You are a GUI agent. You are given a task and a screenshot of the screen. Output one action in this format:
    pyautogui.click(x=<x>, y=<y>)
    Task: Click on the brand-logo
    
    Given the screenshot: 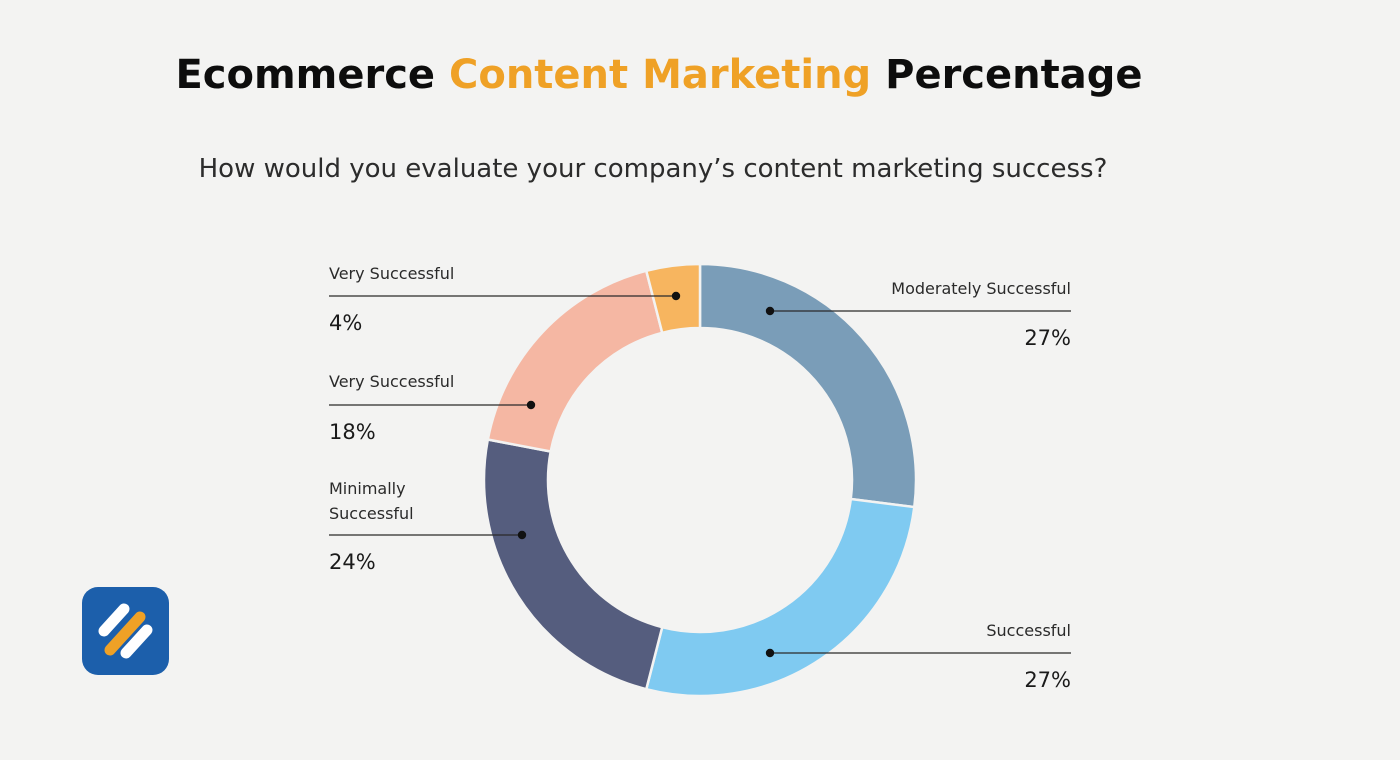 What is the action you would take?
    pyautogui.click(x=125, y=631)
    